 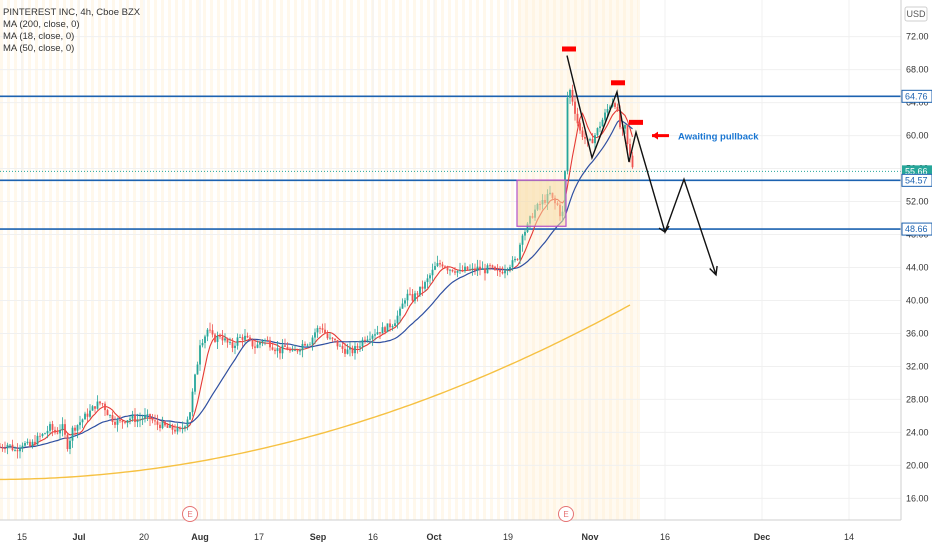 I want to click on y-tick-label: 16.00, so click(x=917, y=498).